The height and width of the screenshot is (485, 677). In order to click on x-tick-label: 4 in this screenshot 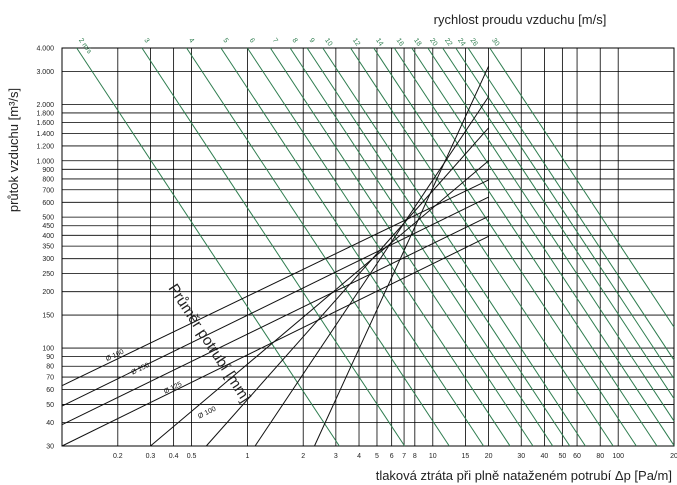, I will do `click(359, 456)`.